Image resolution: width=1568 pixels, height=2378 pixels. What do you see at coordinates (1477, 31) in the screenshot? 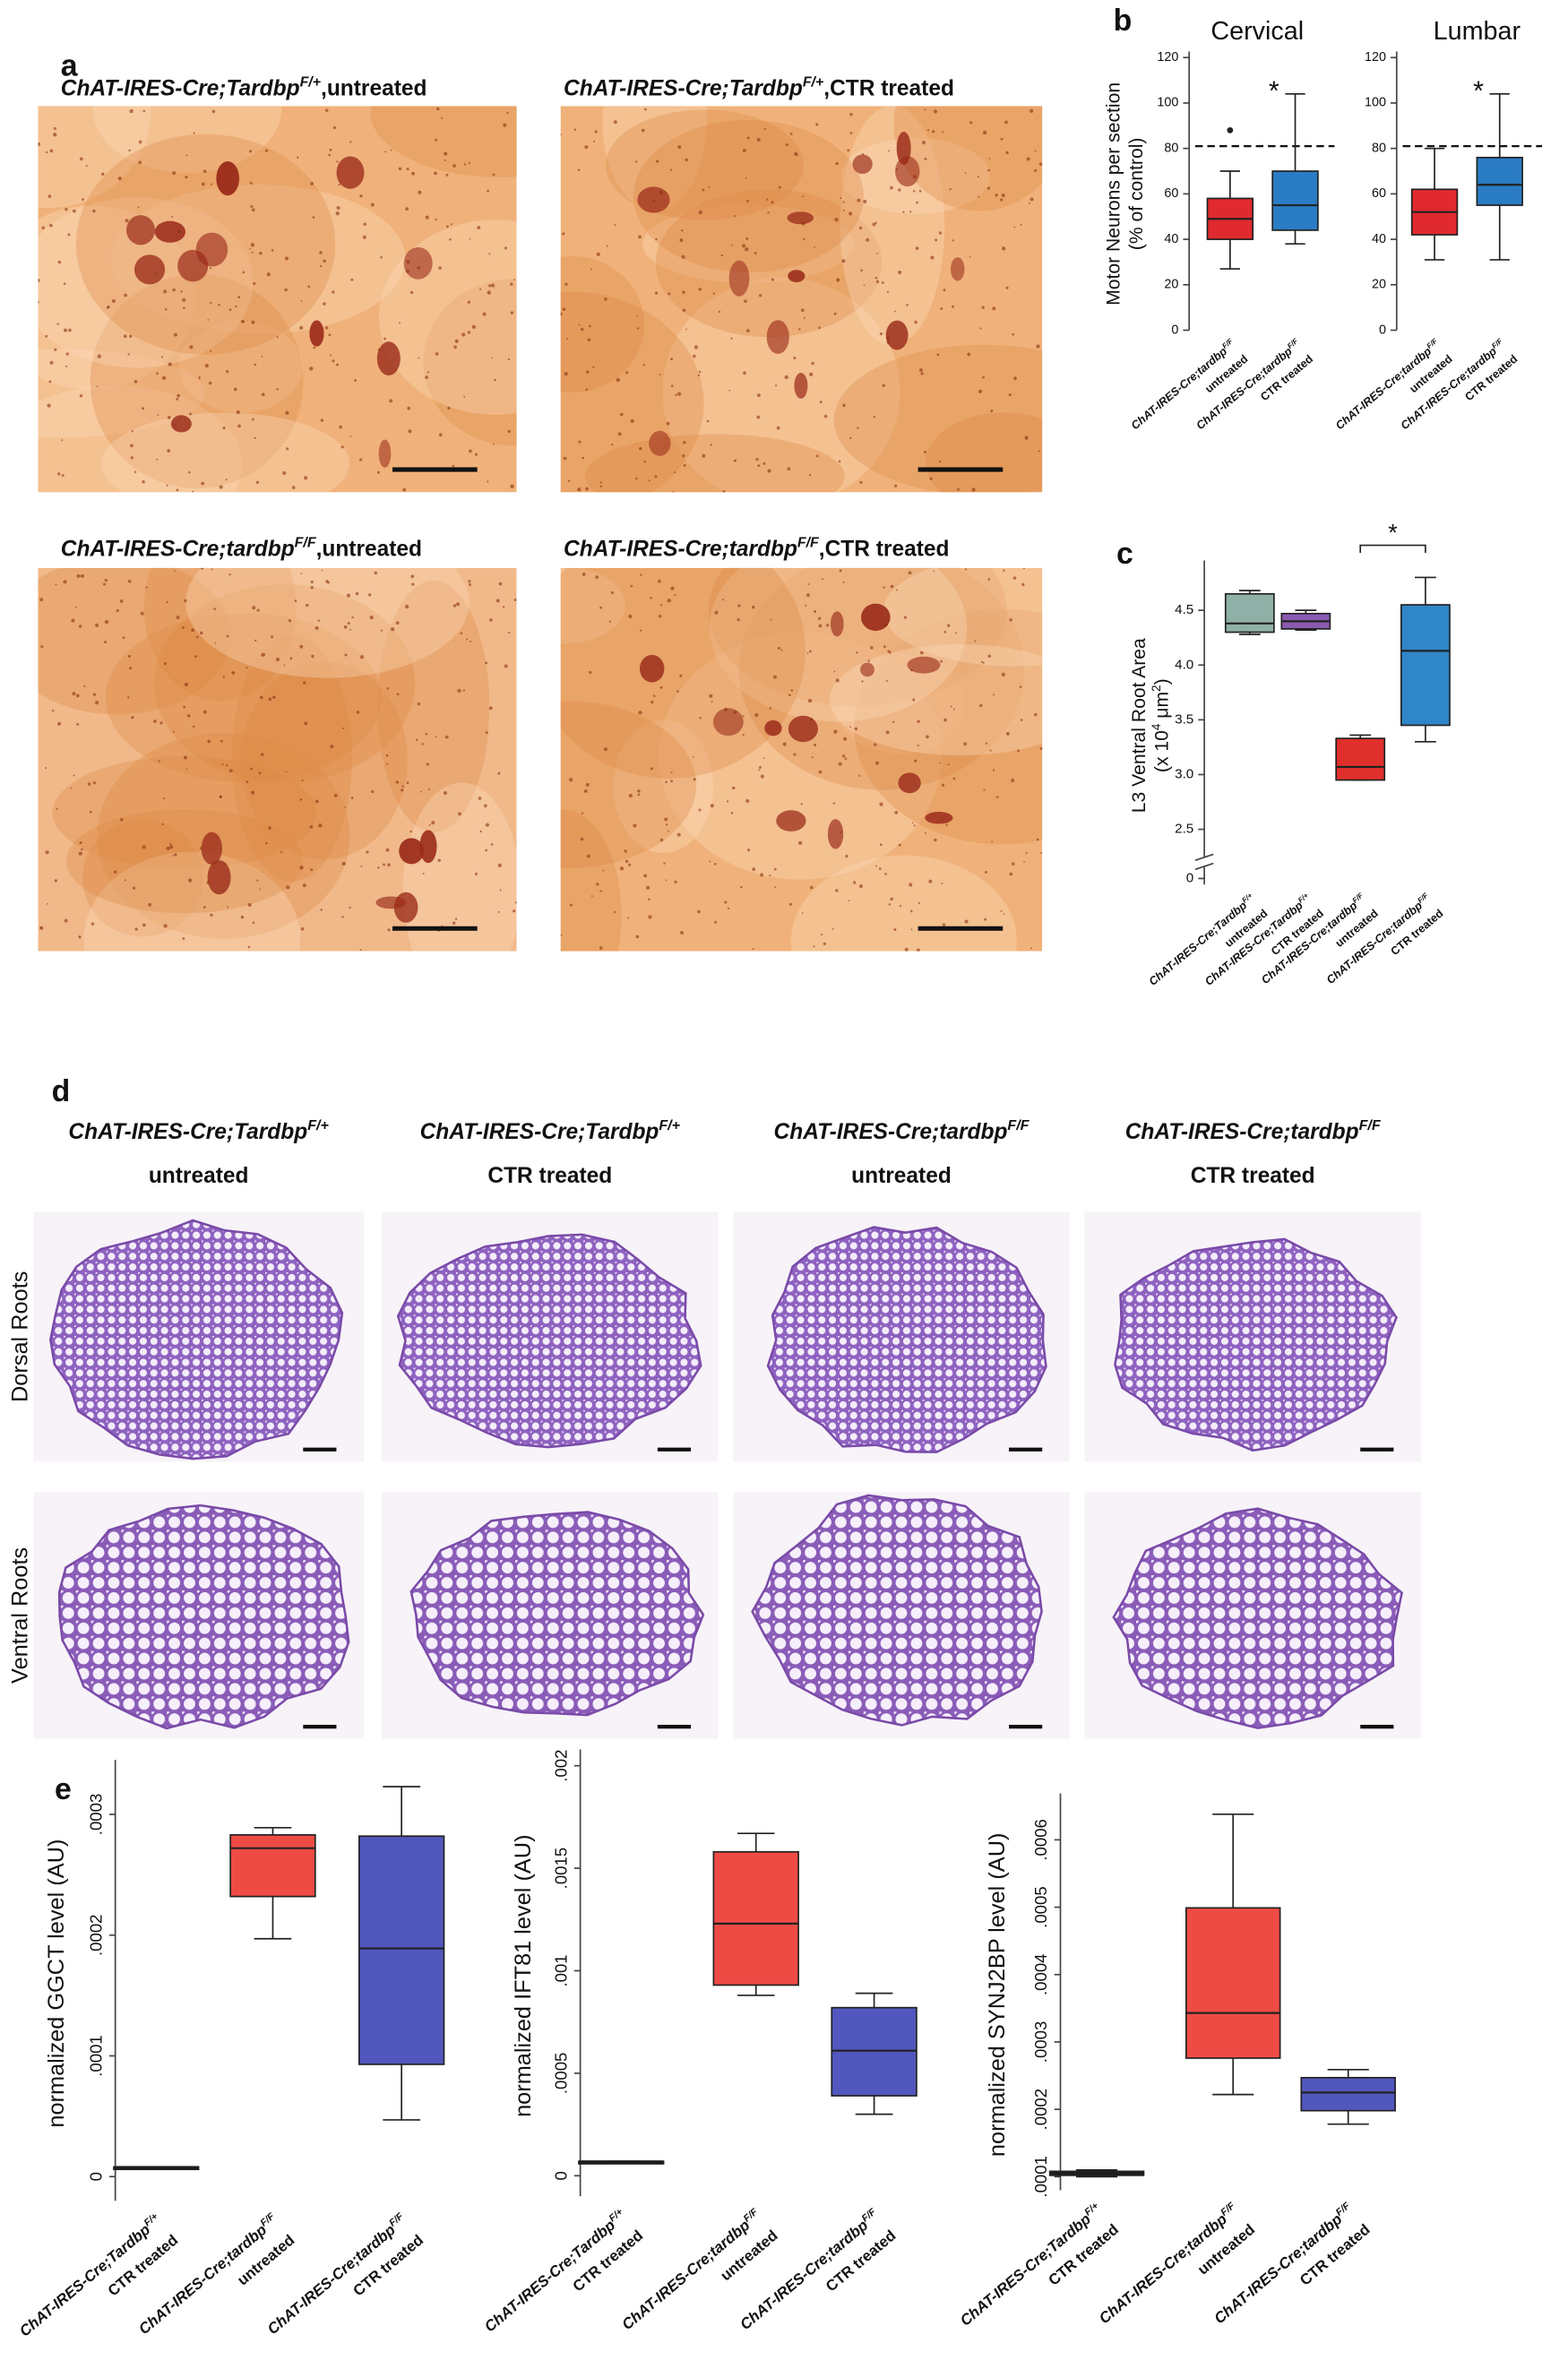
I see `chart-title: Lumbar` at bounding box center [1477, 31].